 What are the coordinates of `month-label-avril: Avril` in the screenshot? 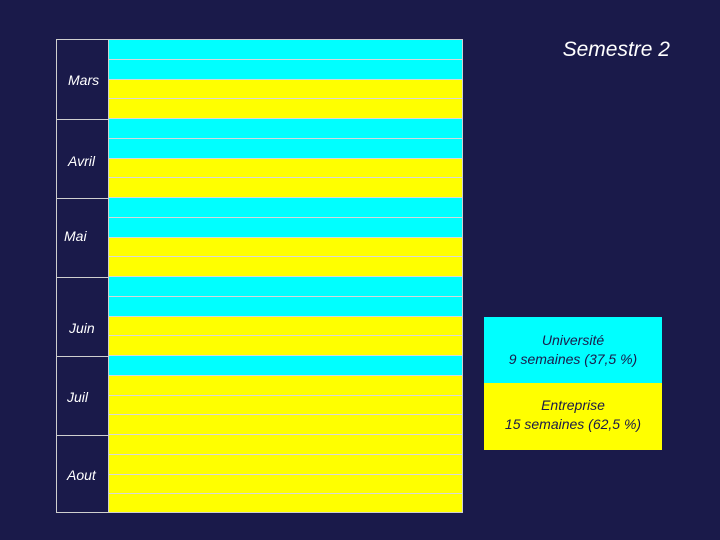 It's located at (81, 161).